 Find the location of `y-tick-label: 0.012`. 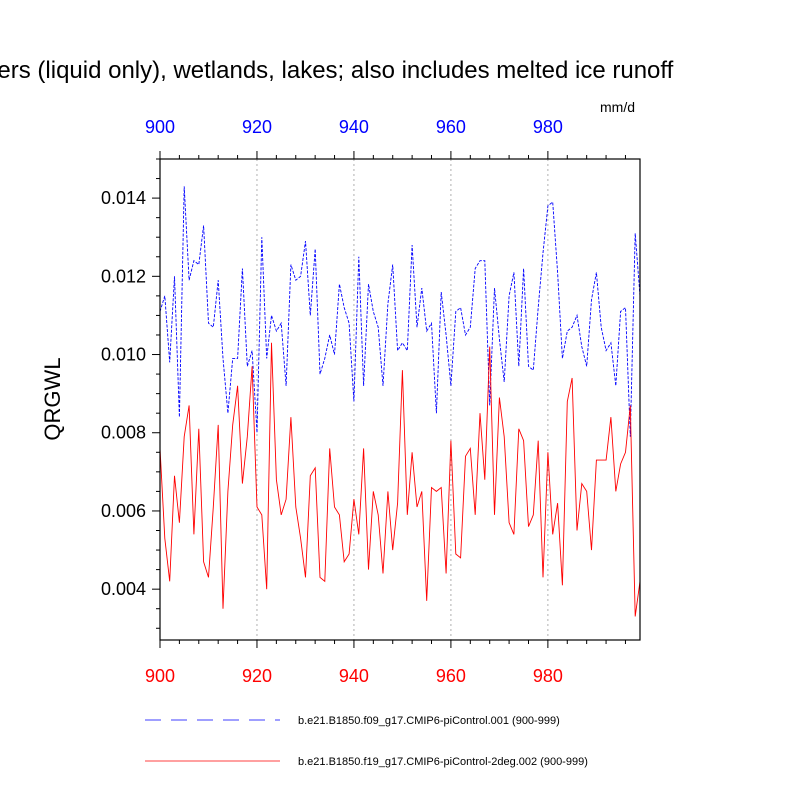

y-tick-label: 0.012 is located at coordinates (123, 276).